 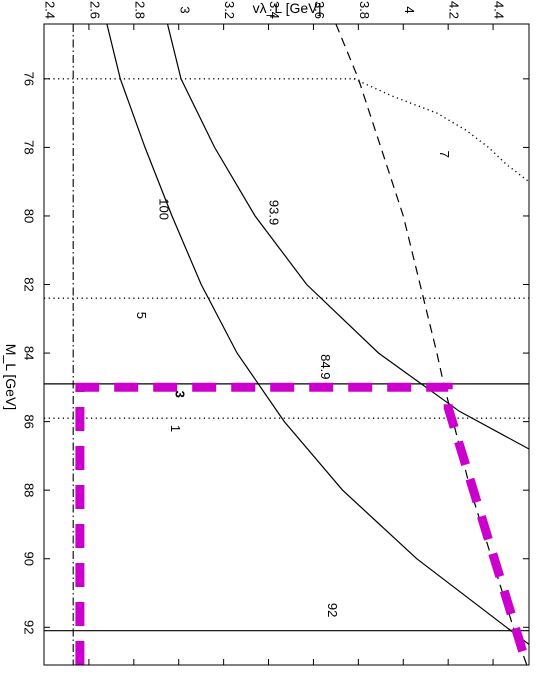 What do you see at coordinates (50, 10) in the screenshot?
I see `coupling-tick-label: 2.4` at bounding box center [50, 10].